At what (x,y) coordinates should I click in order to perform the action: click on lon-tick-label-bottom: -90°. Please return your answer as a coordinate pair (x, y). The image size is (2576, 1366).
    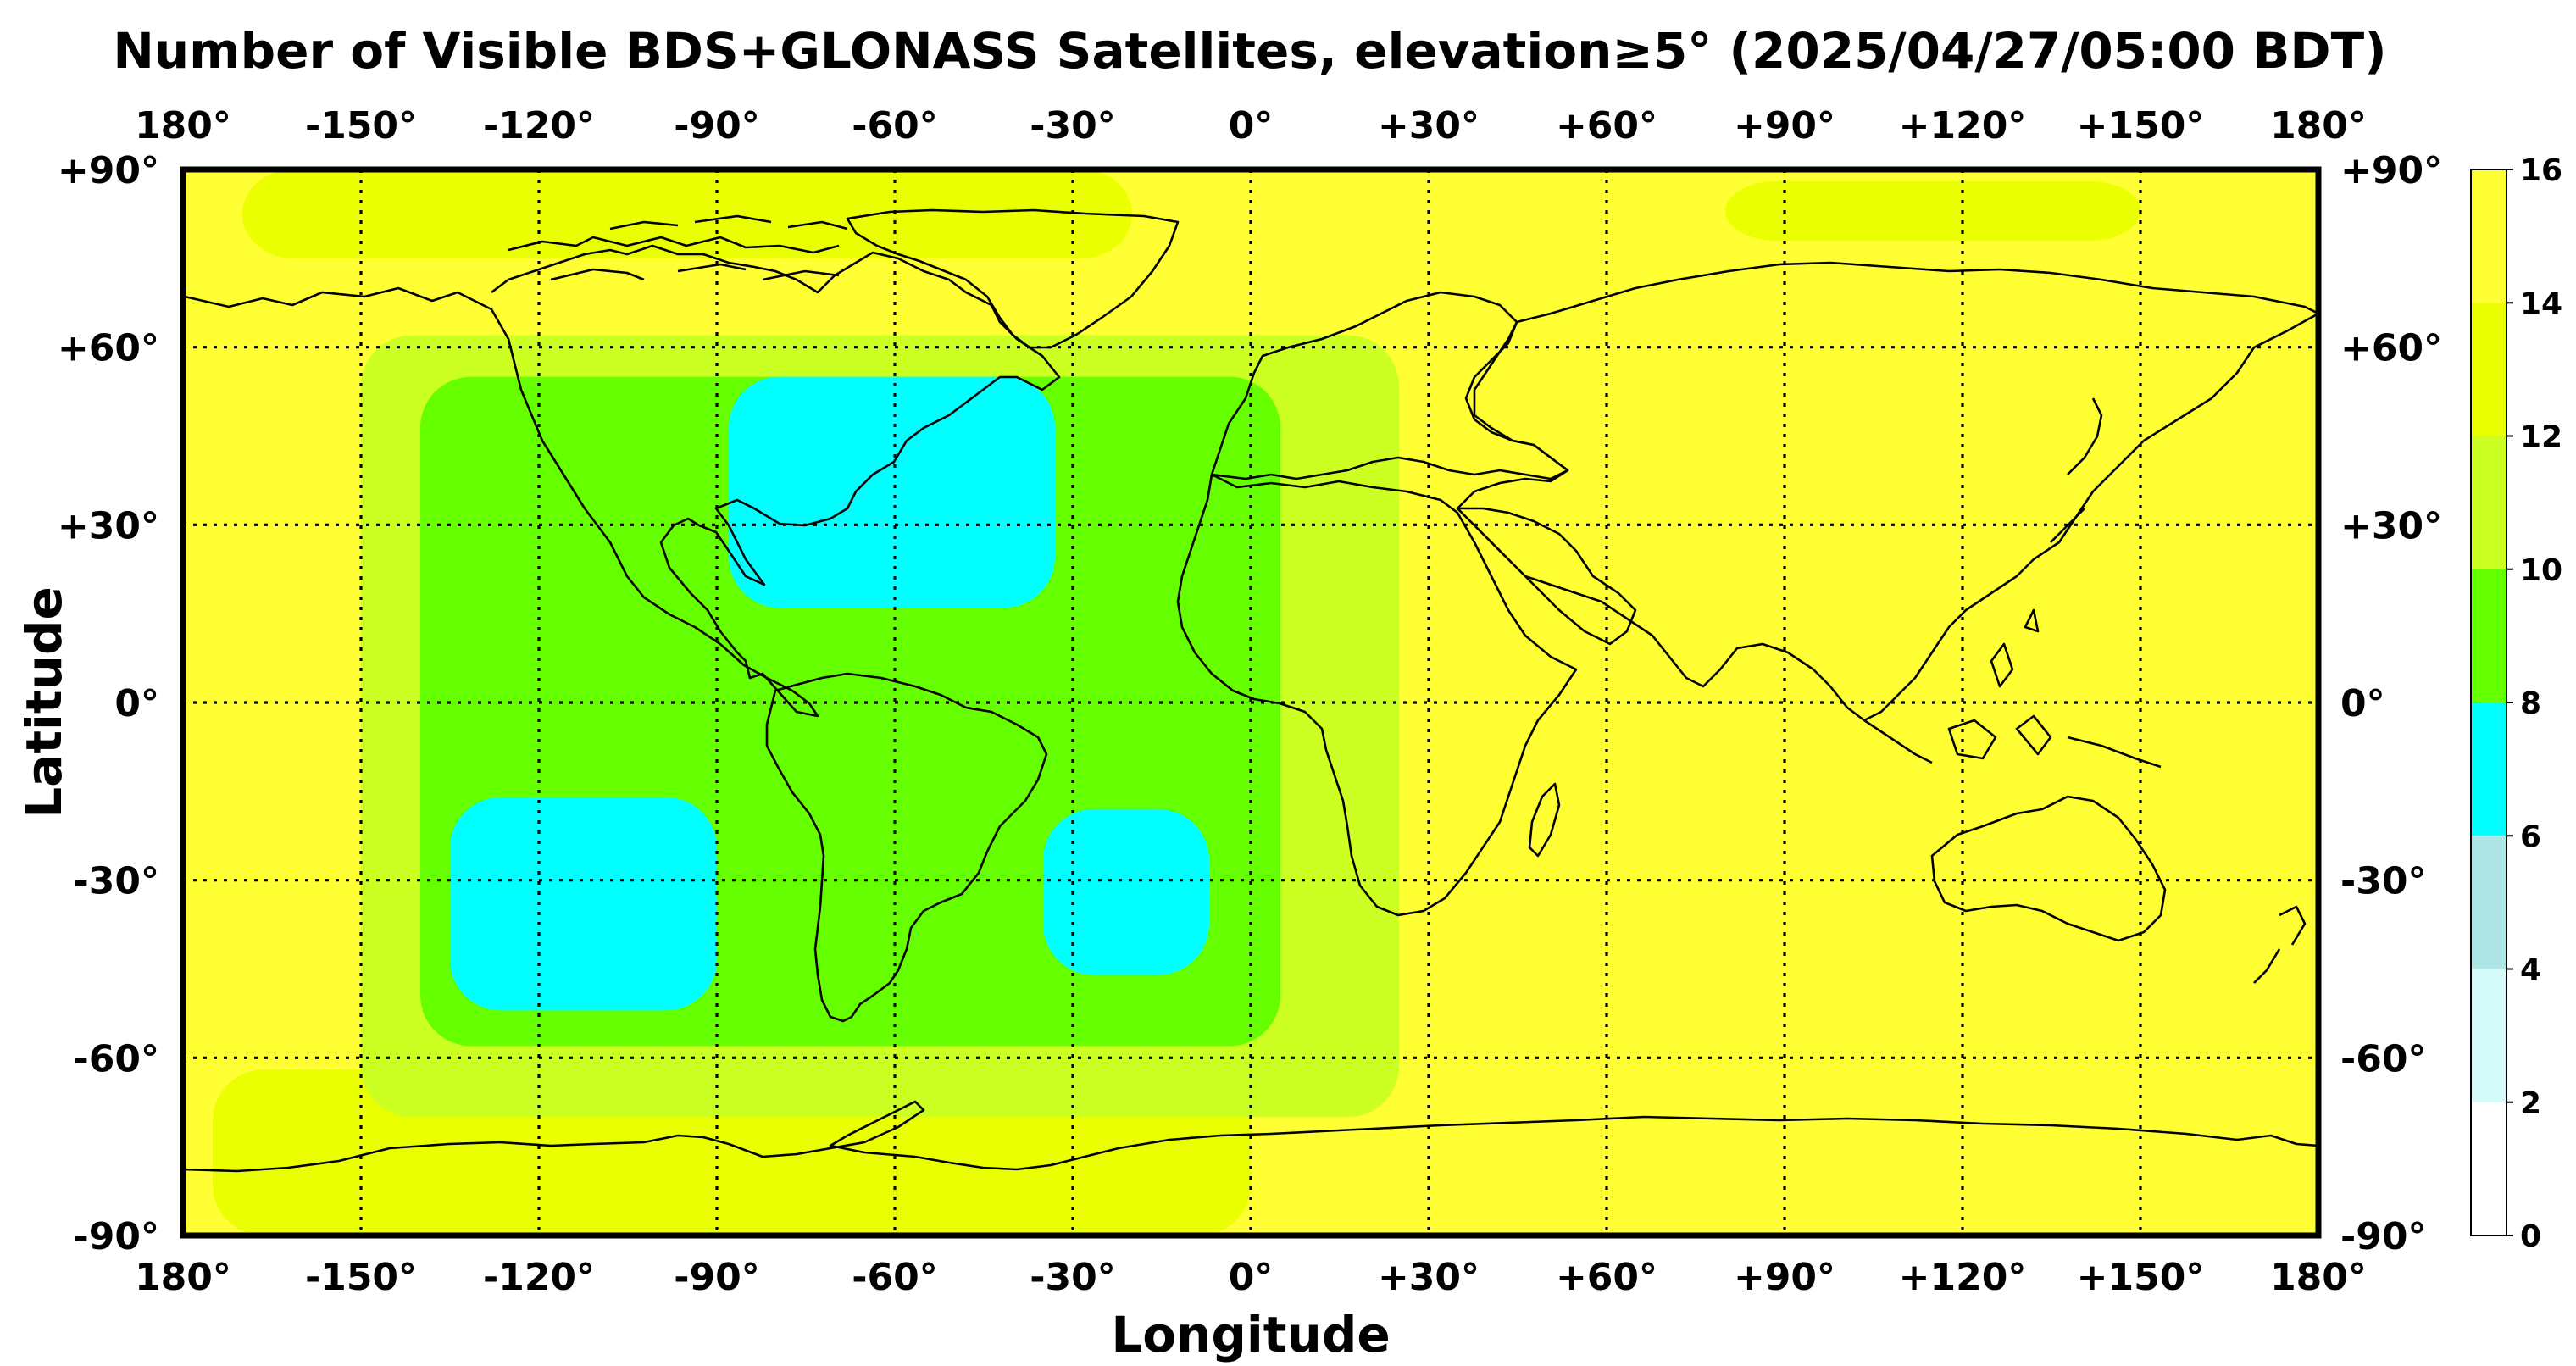
    Looking at the image, I should click on (717, 1277).